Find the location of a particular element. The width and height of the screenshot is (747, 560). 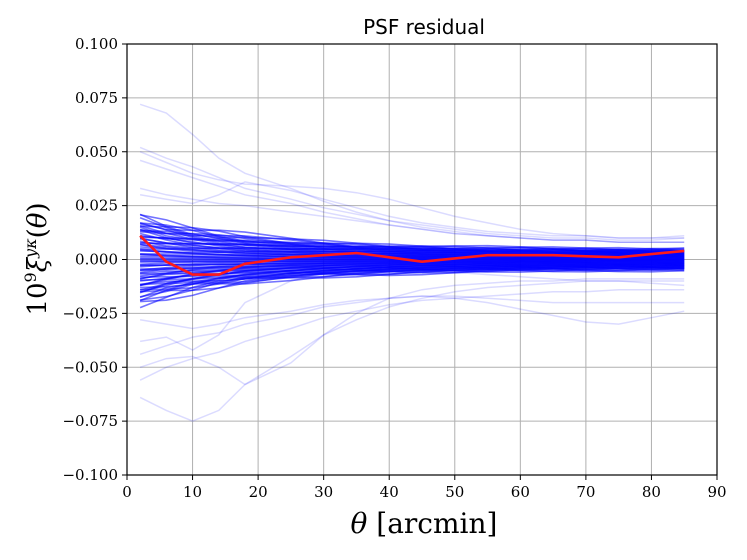

x-tick-label: 40 is located at coordinates (389, 492).